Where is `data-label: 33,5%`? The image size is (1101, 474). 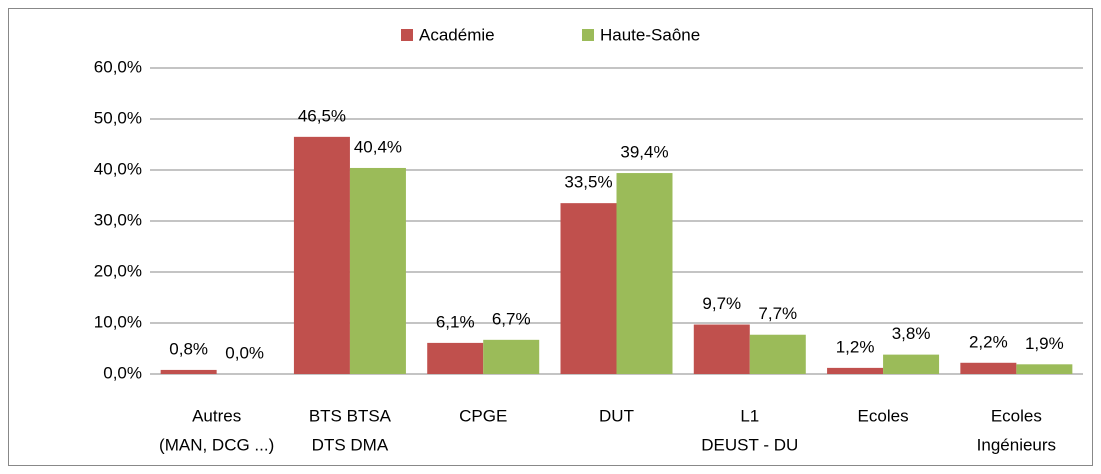 data-label: 33,5% is located at coordinates (588, 182).